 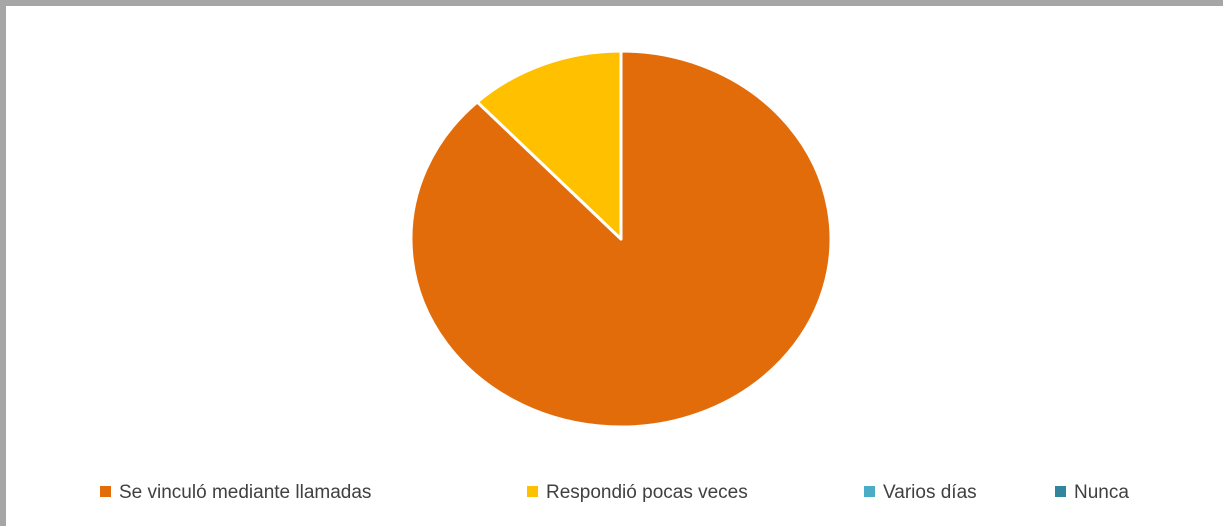 I want to click on legend-label: Nunca, so click(x=1101, y=492).